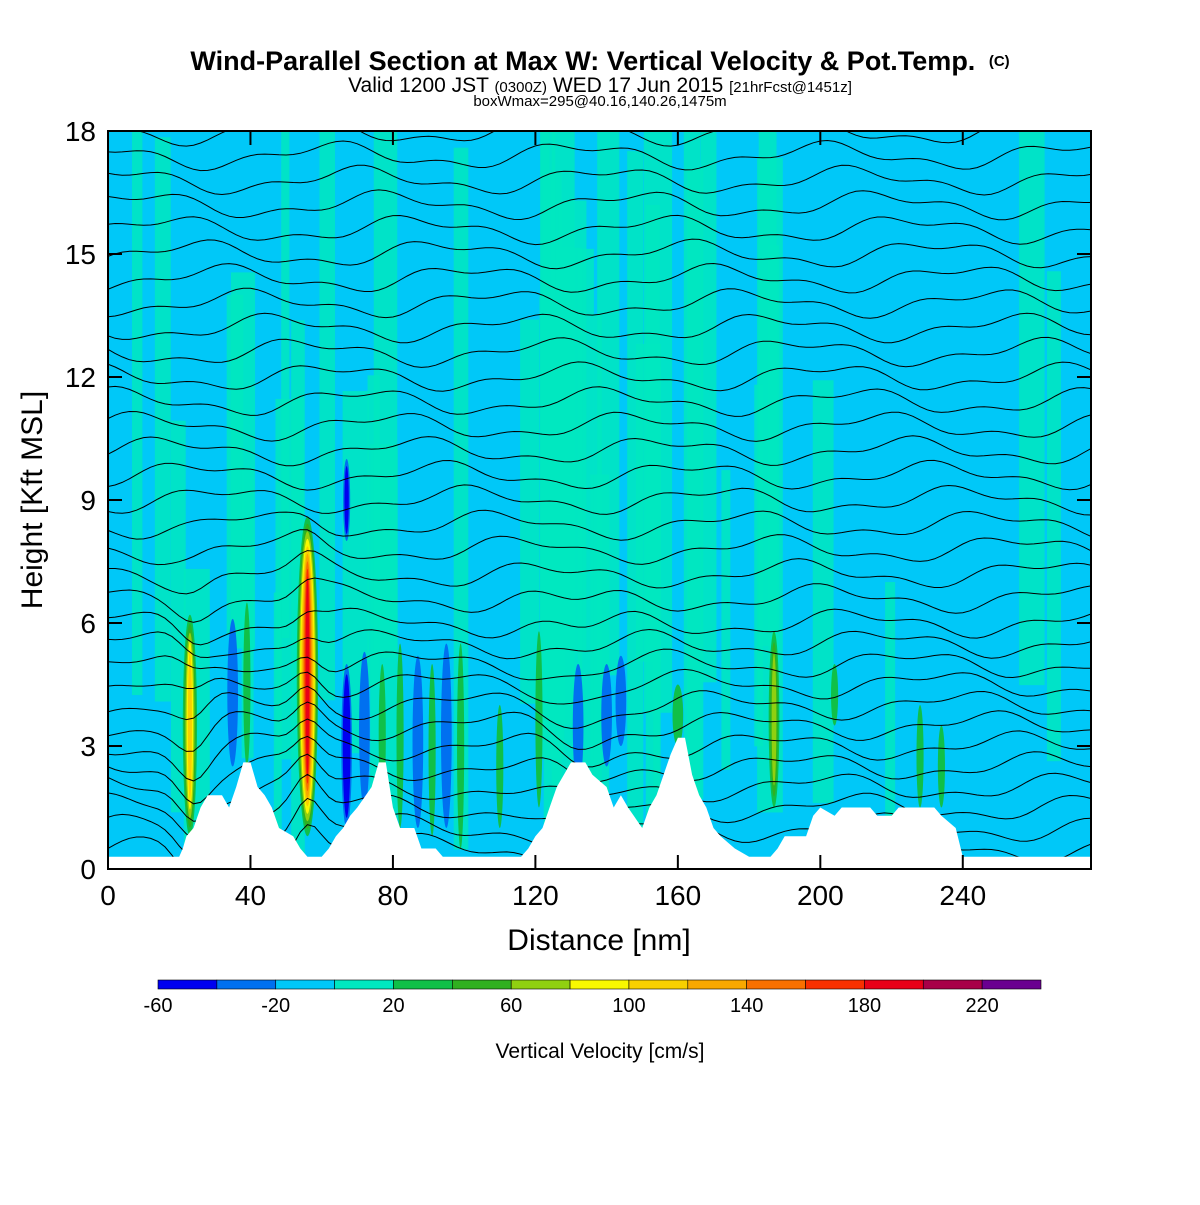 The image size is (1200, 1205). Describe the element at coordinates (628, 1006) in the screenshot. I see `colorbar-label: 100` at that location.